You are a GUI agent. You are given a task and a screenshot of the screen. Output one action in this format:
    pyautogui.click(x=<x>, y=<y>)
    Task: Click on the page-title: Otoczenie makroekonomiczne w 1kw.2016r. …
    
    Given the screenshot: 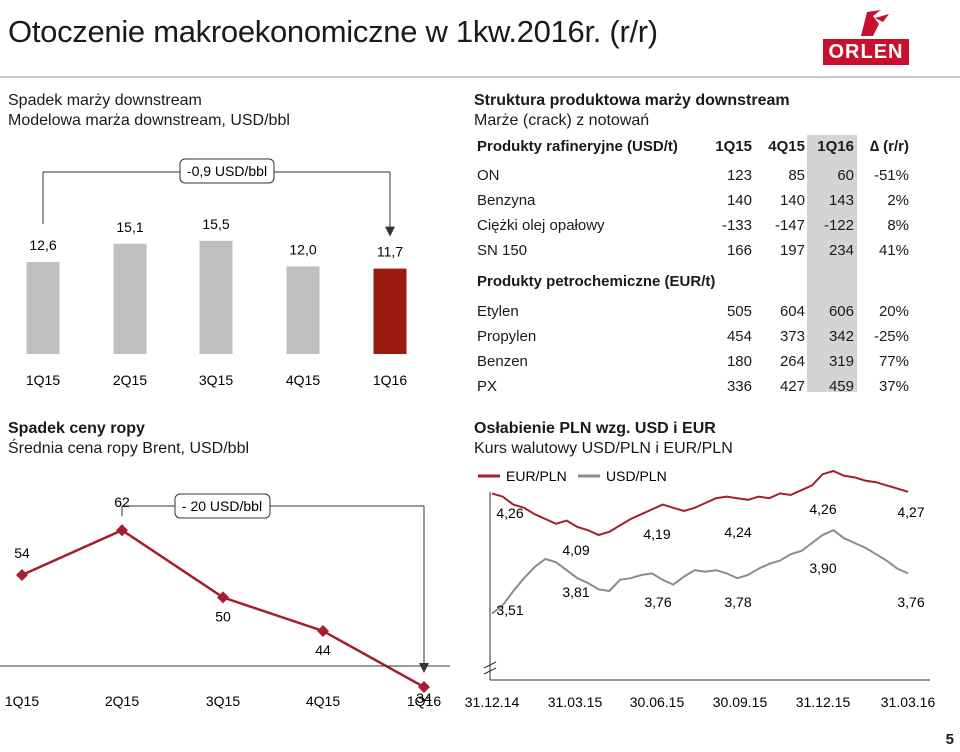 What is the action you would take?
    pyautogui.click(x=333, y=31)
    